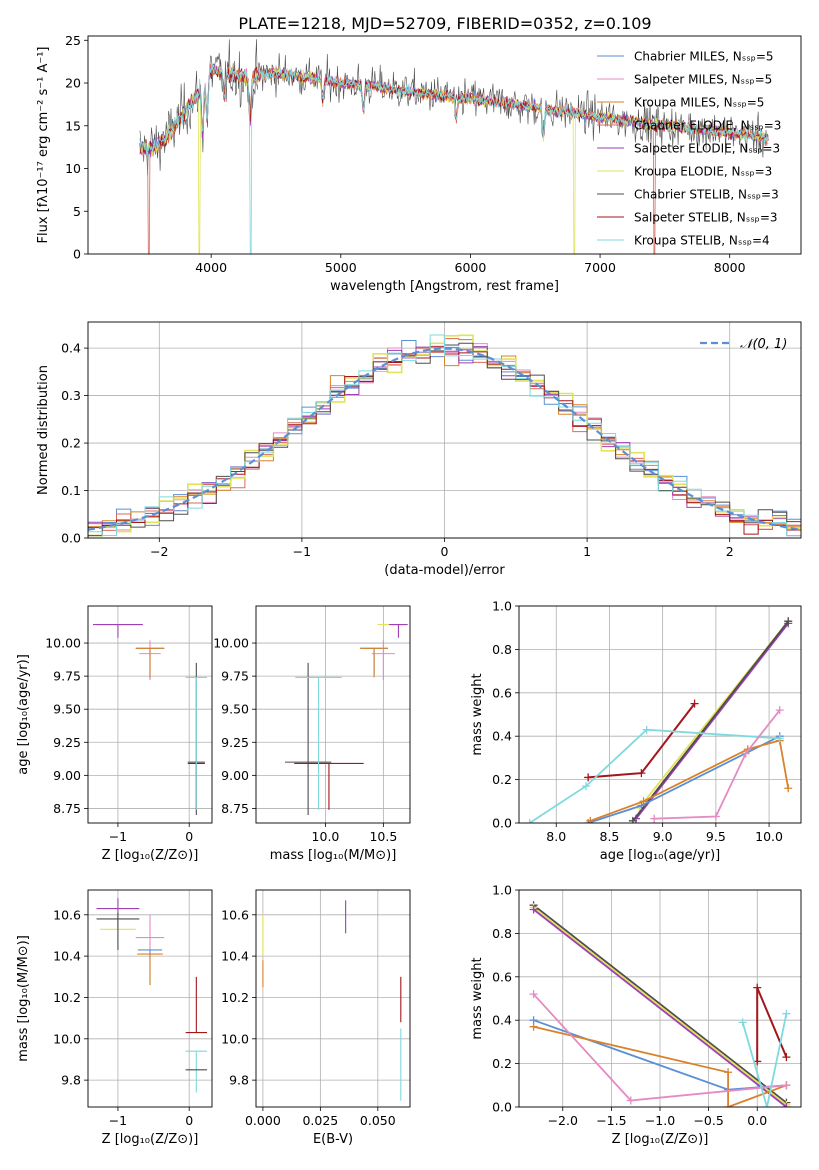  Describe the element at coordinates (706, 195) in the screenshot. I see `legend-entry: Chabrier STELIB, Nₛₛₚ=3` at that location.